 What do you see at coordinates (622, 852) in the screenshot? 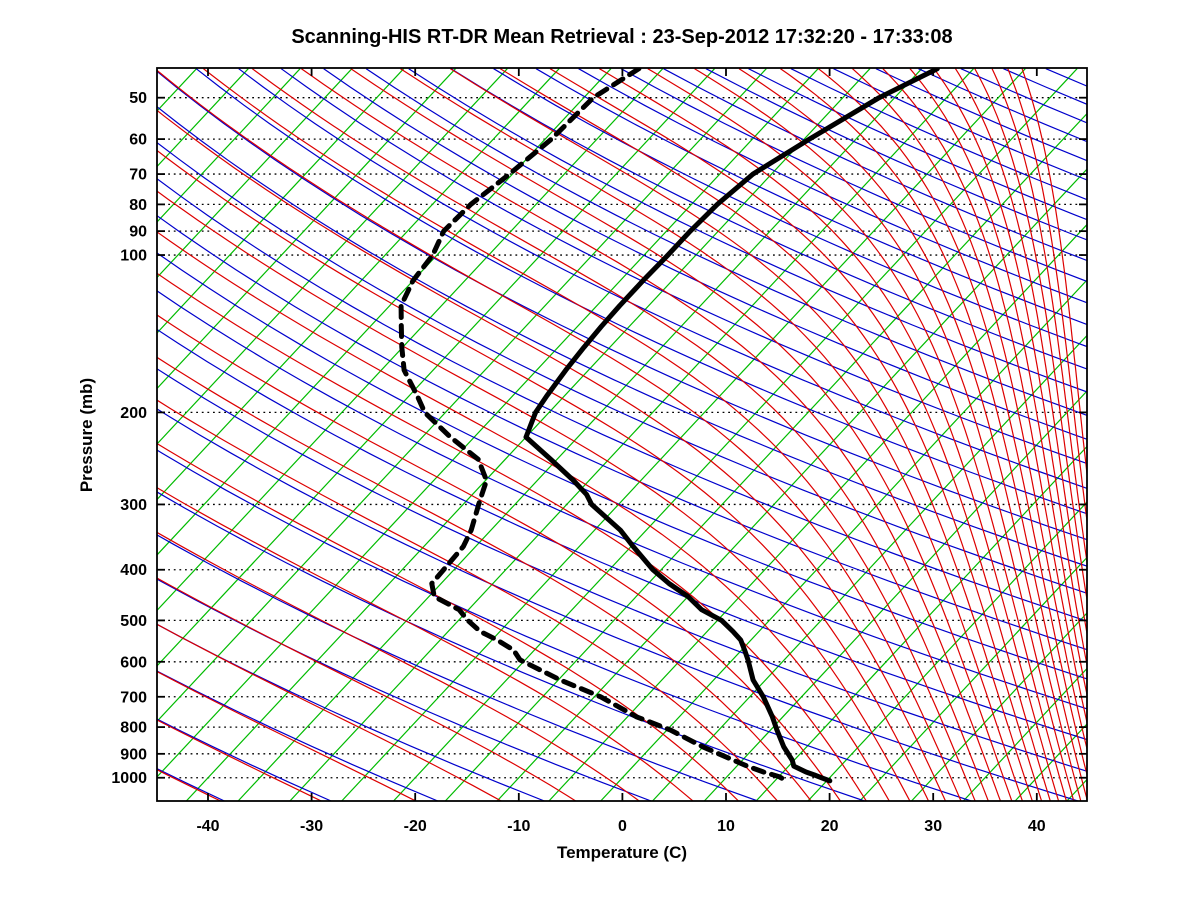
I see `temperature-axis-label: Temperature (C)` at bounding box center [622, 852].